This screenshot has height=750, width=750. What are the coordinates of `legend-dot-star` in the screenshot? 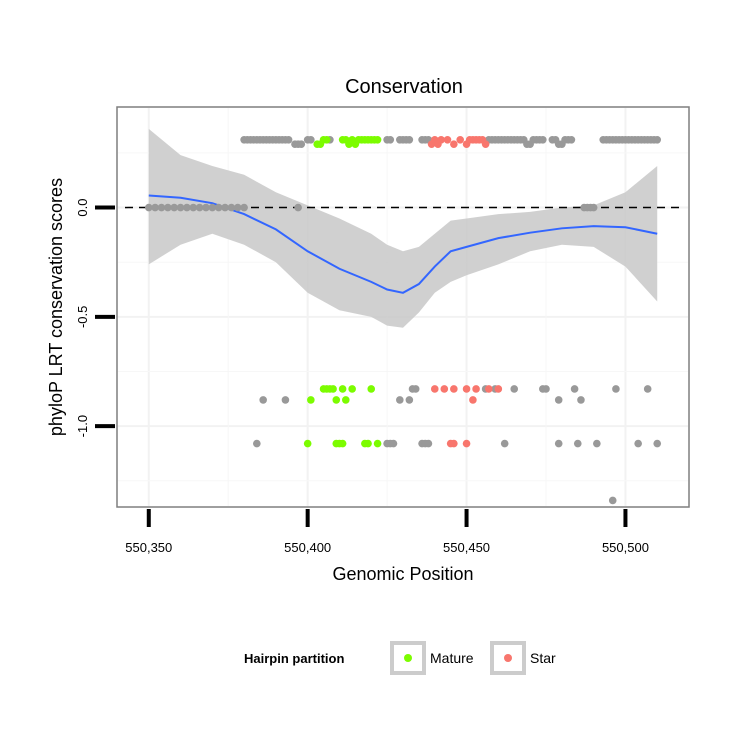 It's located at (508, 658).